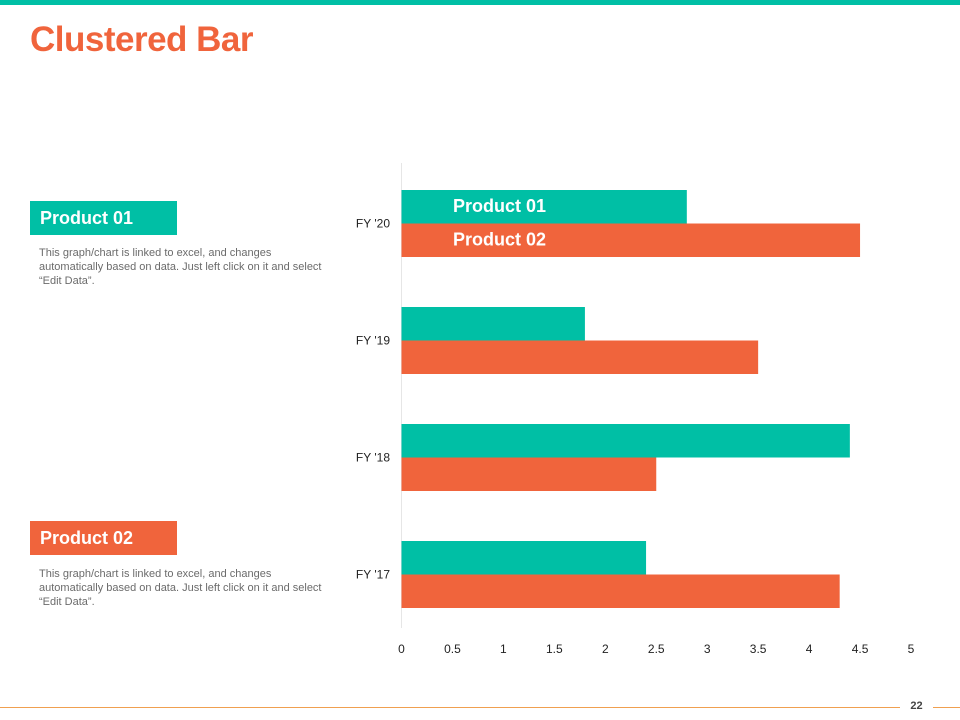  Describe the element at coordinates (554, 649) in the screenshot. I see `x-tick-label: 1.5` at that location.